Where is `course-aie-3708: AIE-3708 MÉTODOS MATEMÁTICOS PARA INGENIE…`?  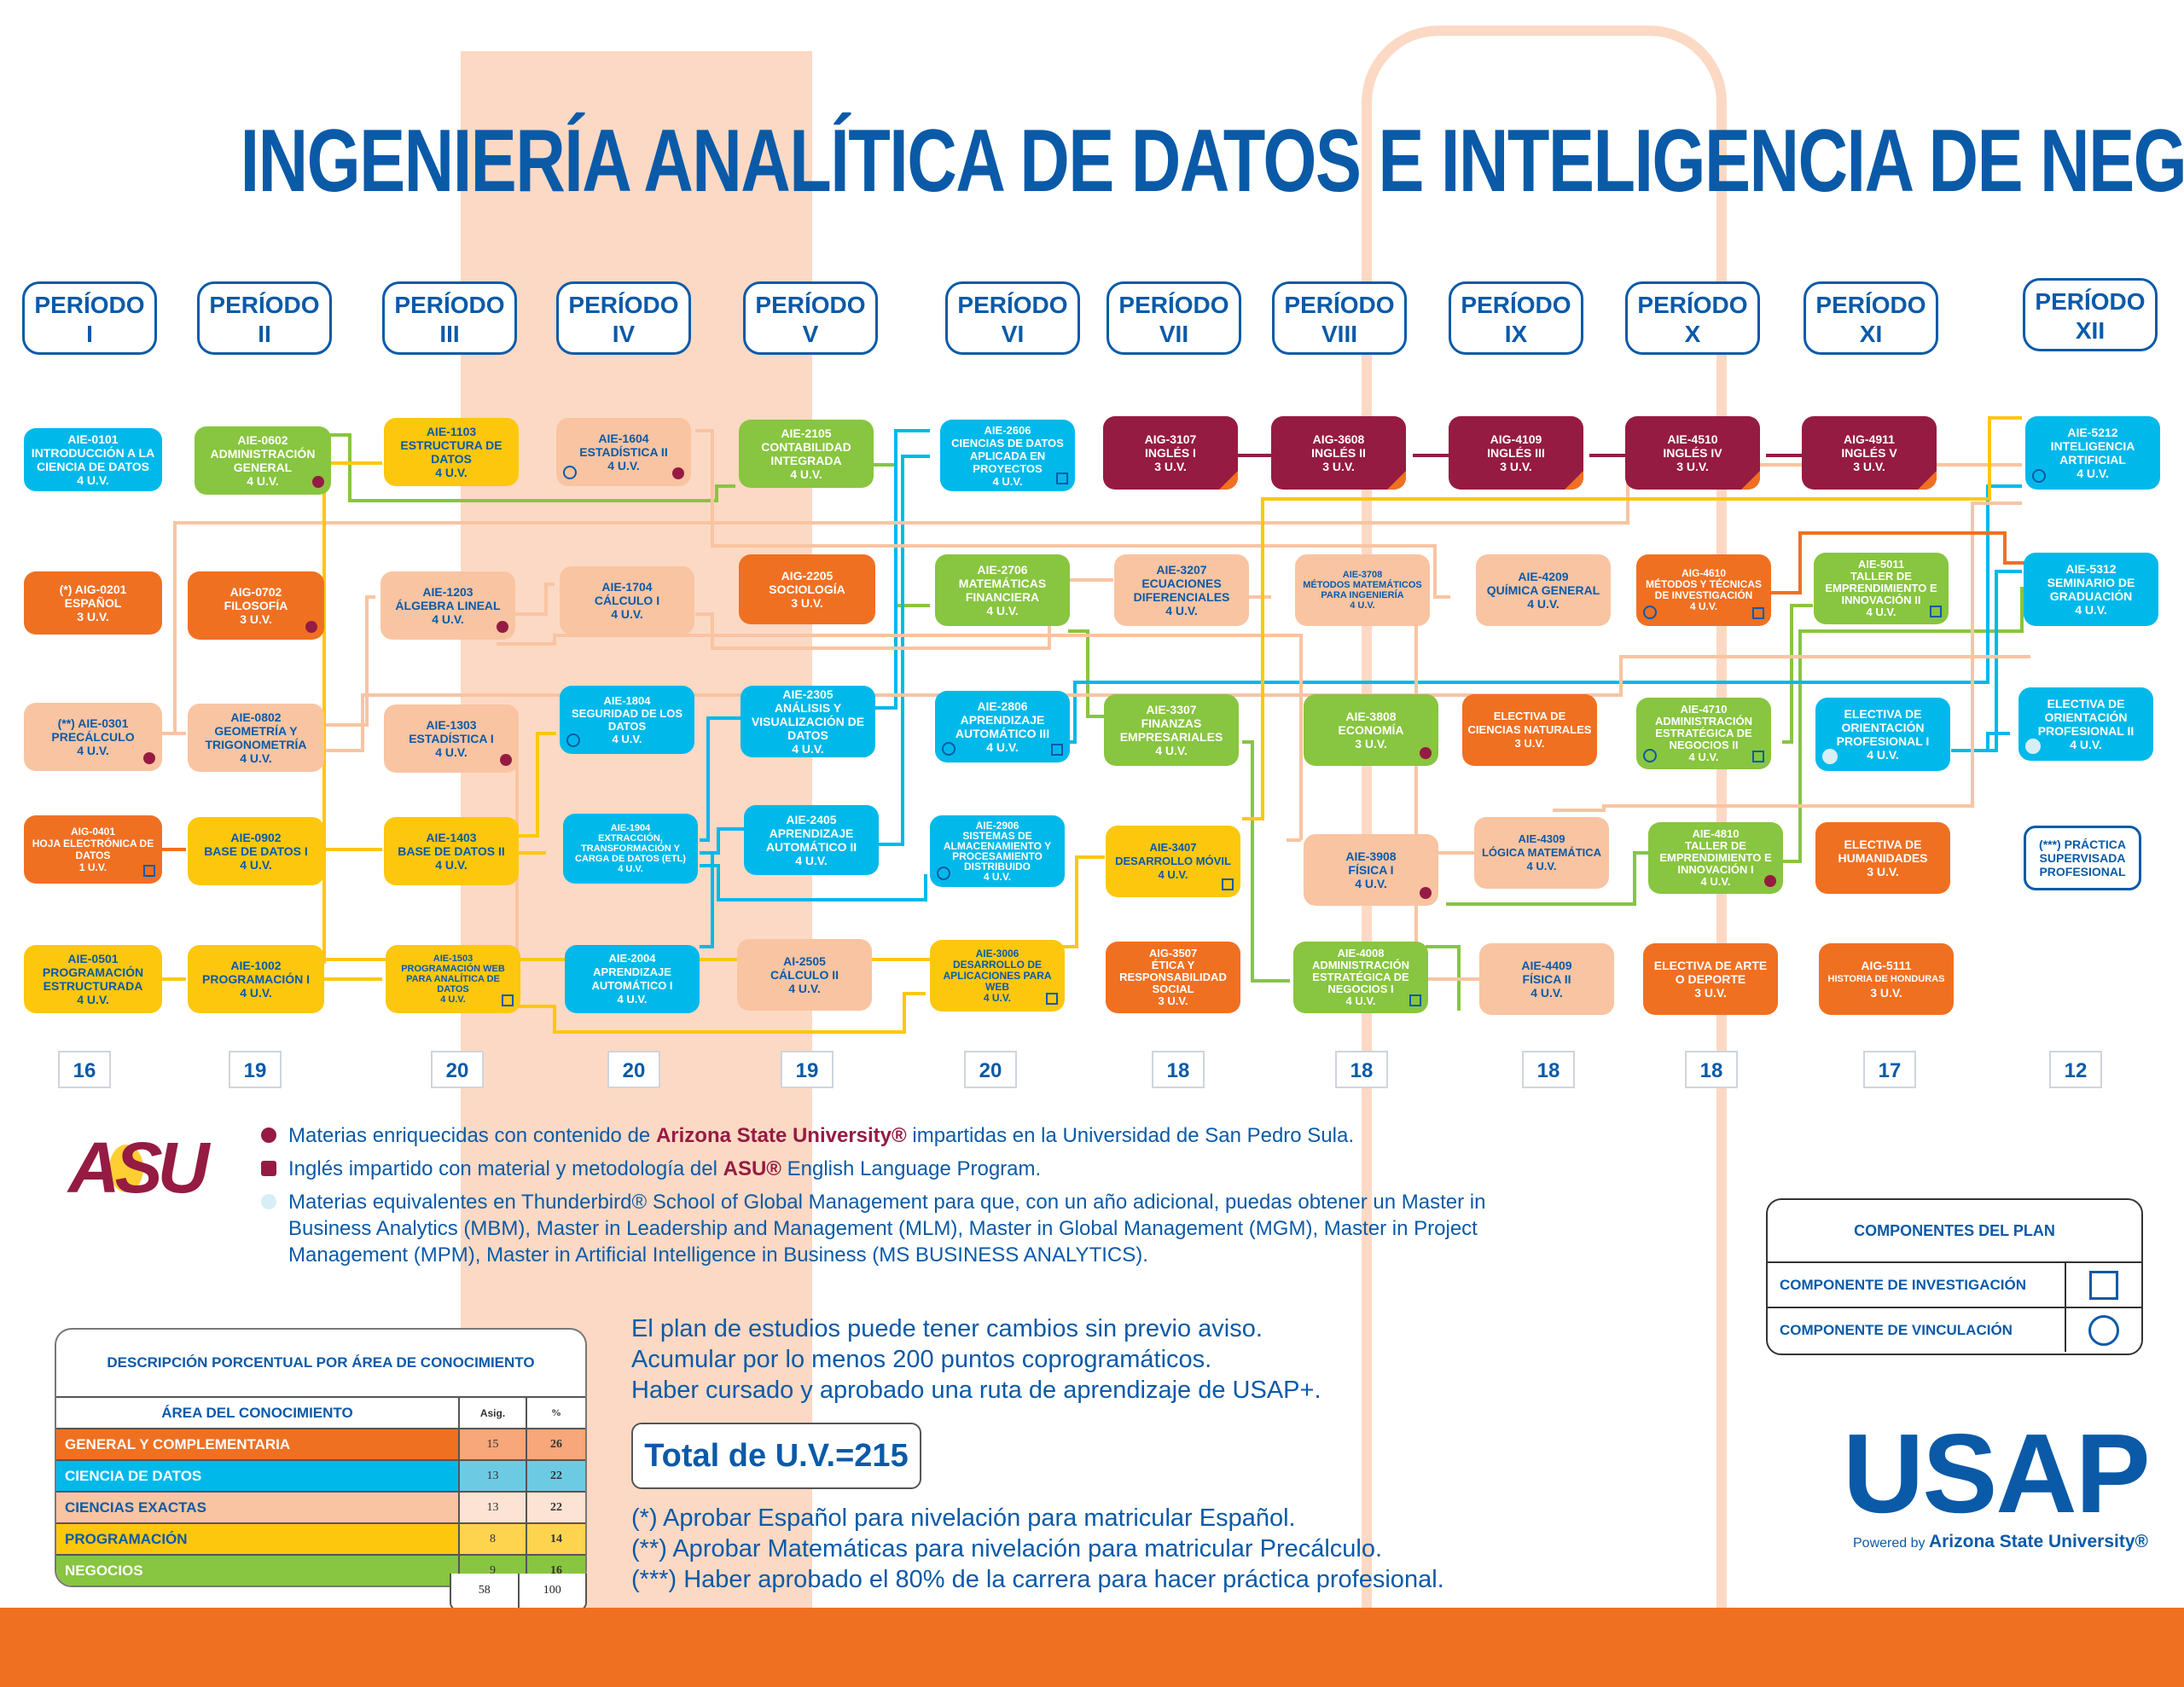 course-aie-3708: AIE-3708 MÉTODOS MATEMÁTICOS PARA INGENIE… is located at coordinates (1363, 590).